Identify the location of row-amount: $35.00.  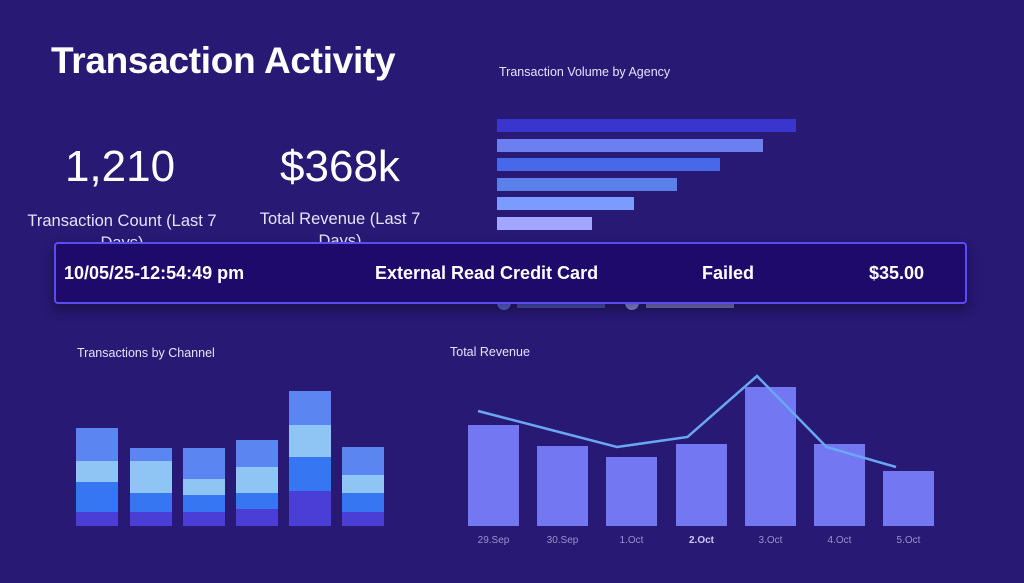
(897, 273).